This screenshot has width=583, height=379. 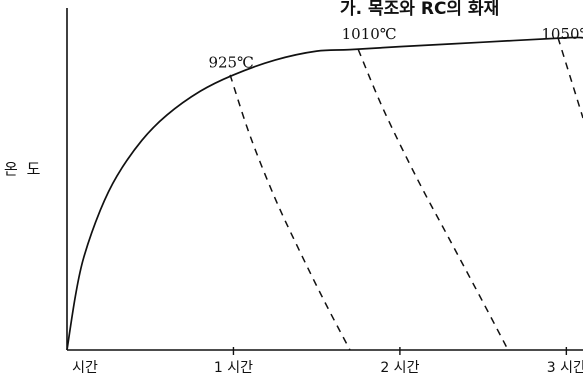 What do you see at coordinates (23, 169) in the screenshot?
I see `y-axis-label: 온 도` at bounding box center [23, 169].